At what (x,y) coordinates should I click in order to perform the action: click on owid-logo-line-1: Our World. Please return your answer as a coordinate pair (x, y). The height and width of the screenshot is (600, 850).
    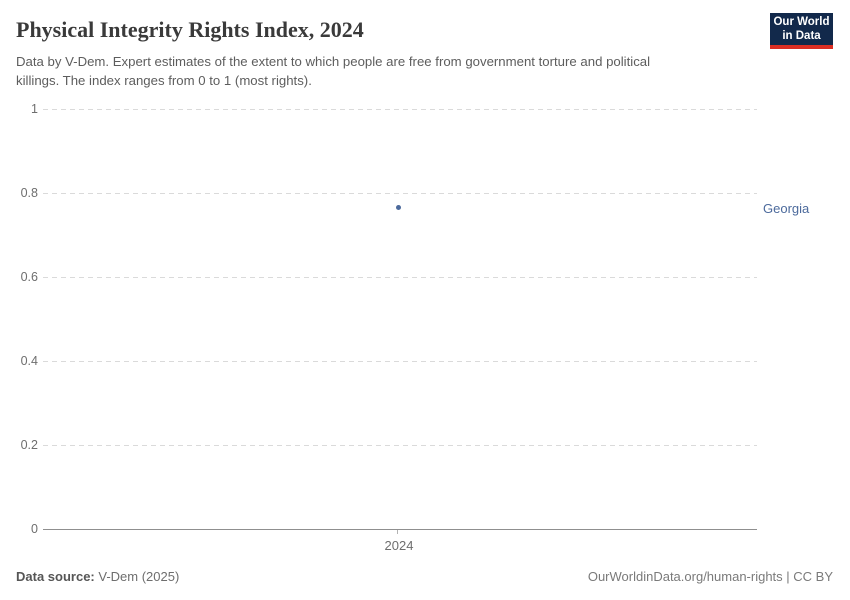
    Looking at the image, I should click on (801, 22).